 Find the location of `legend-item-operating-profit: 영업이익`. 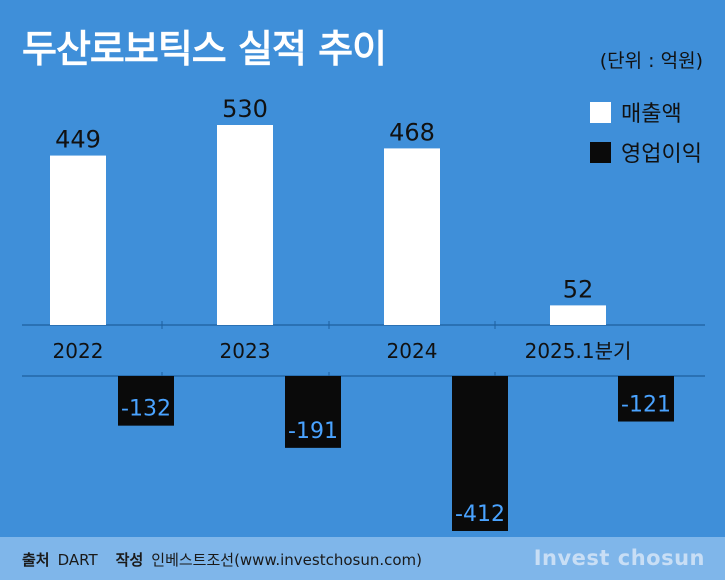

legend-item-operating-profit: 영업이익 is located at coordinates (646, 152).